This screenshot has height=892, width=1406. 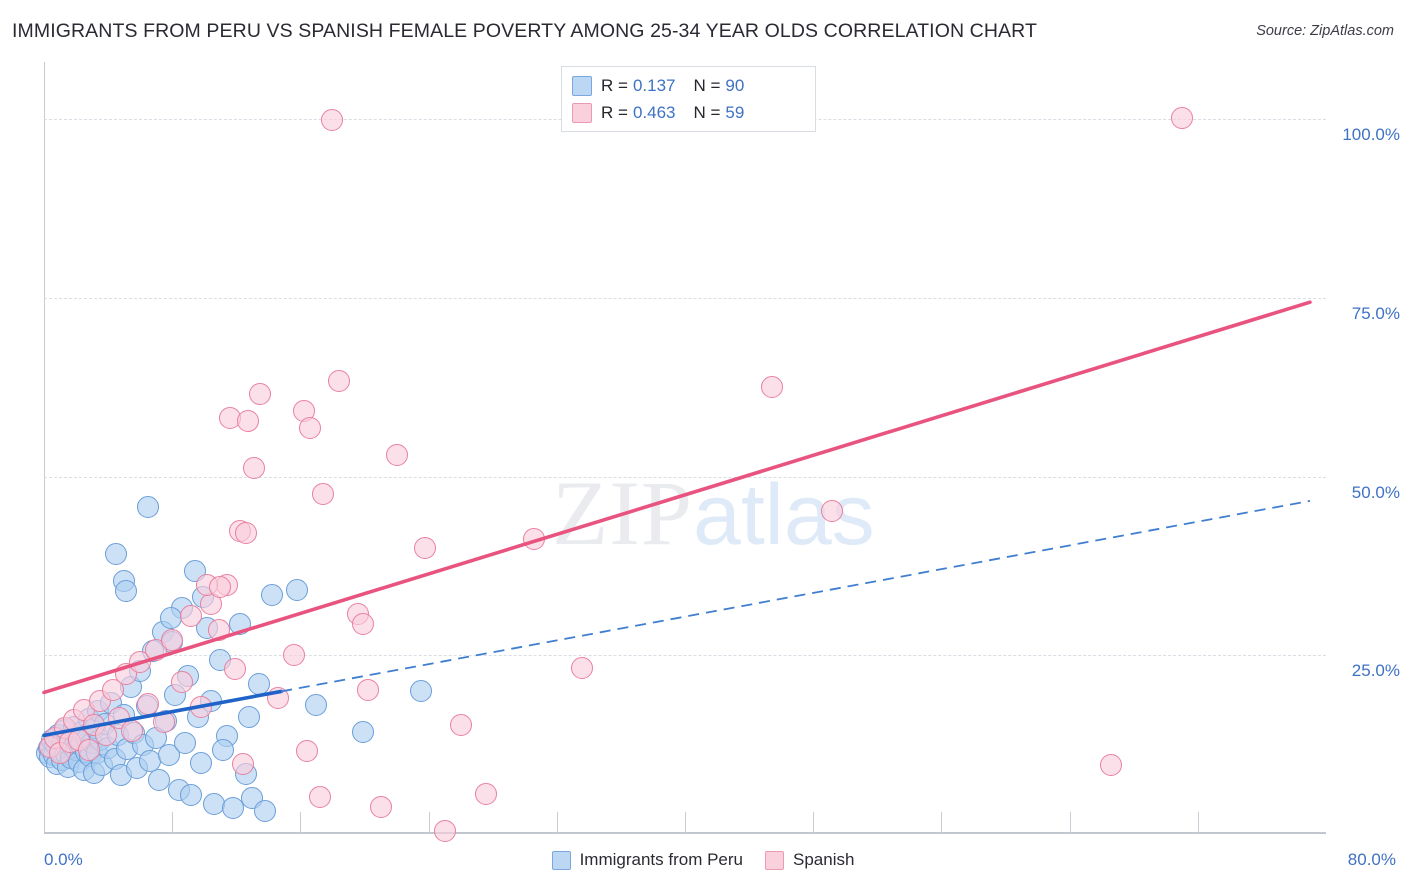 What do you see at coordinates (707, 85) in the screenshot?
I see `stats-n-label-peru: N =` at bounding box center [707, 85].